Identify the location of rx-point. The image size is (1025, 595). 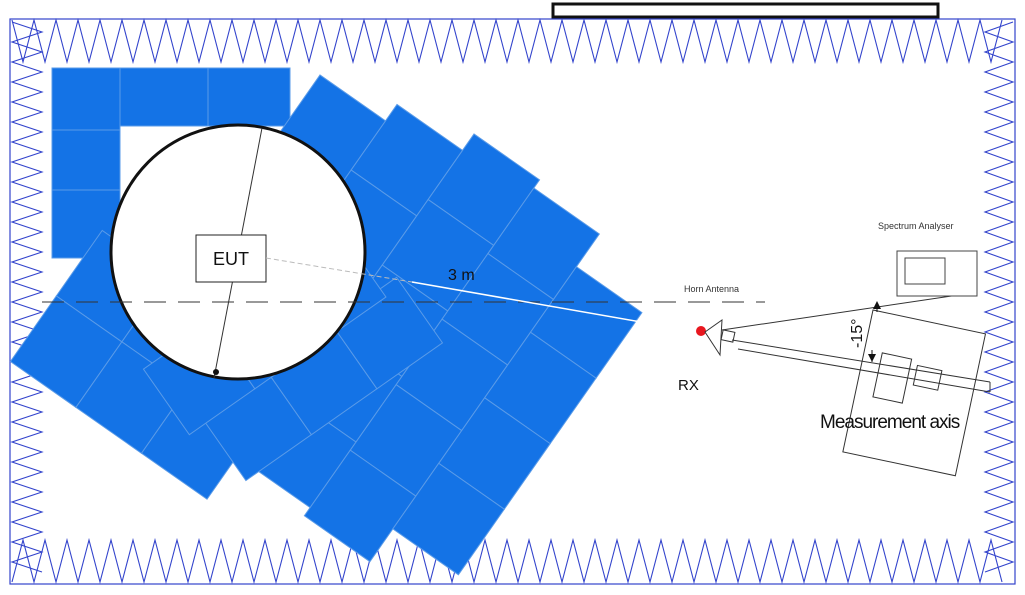
(701, 331).